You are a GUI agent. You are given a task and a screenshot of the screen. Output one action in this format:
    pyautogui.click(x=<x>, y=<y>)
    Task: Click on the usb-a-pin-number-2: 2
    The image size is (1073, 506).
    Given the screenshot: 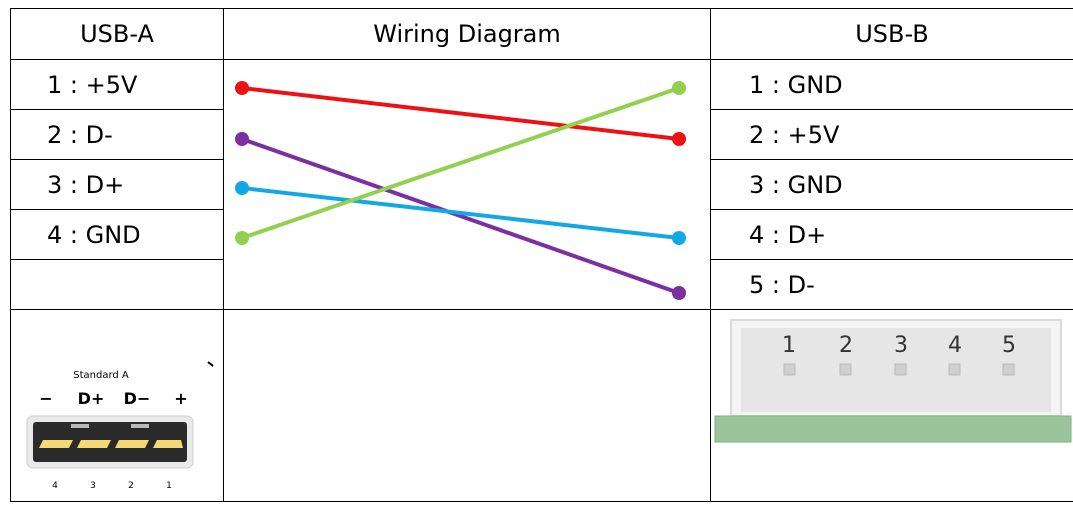 What is the action you would take?
    pyautogui.click(x=131, y=486)
    